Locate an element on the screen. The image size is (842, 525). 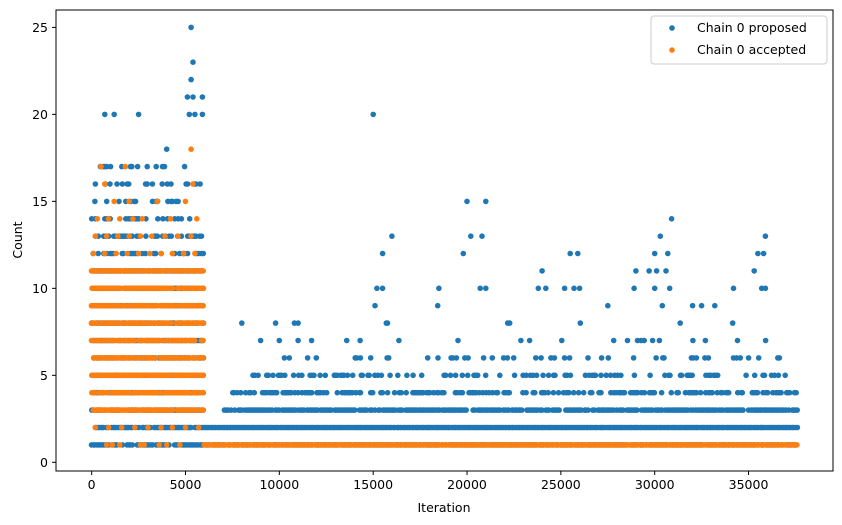
y-tick-label: 10 is located at coordinates (40, 288).